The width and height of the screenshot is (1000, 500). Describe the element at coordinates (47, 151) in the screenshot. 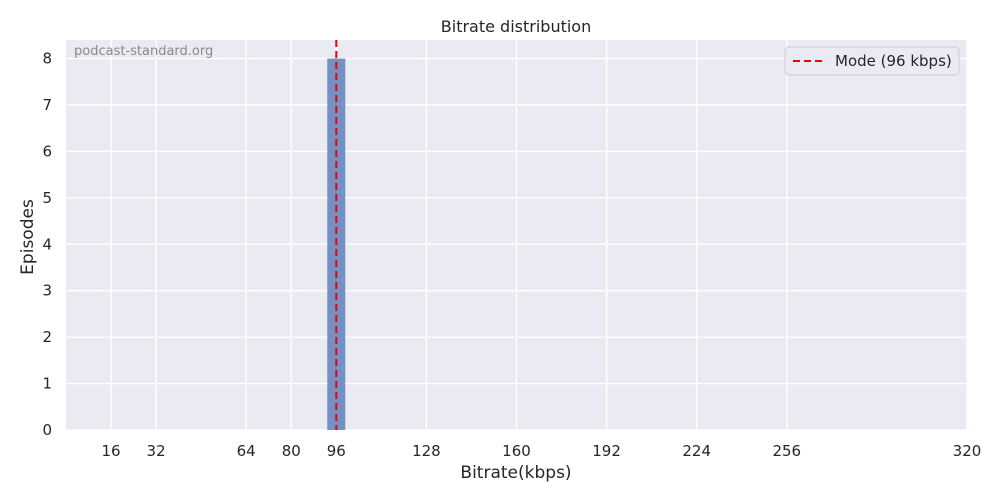

I see `y-tick-label: 6` at that location.